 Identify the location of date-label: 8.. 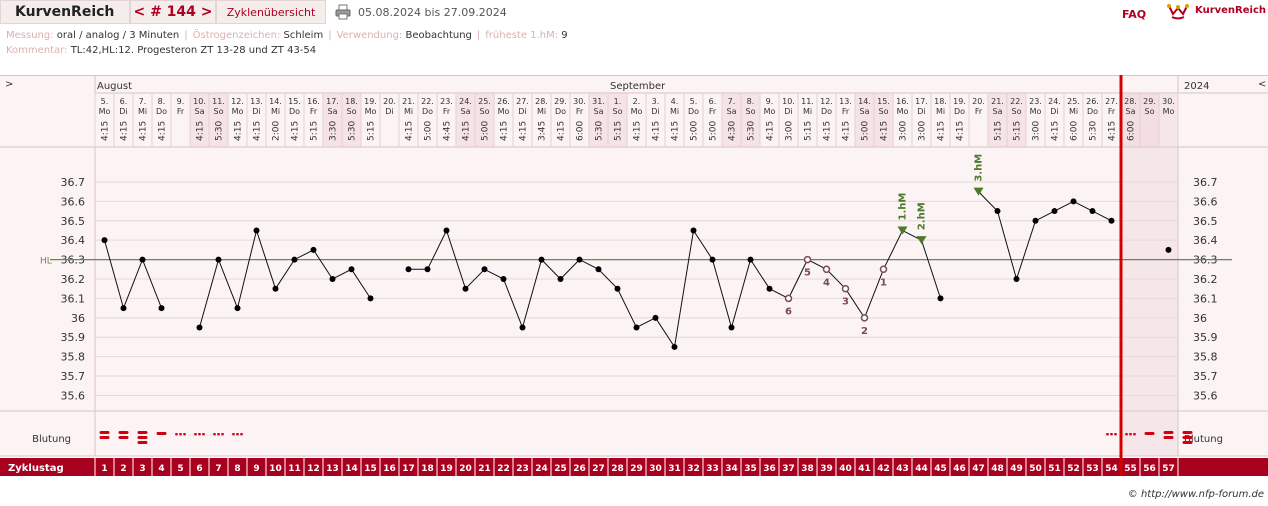
(162, 101).